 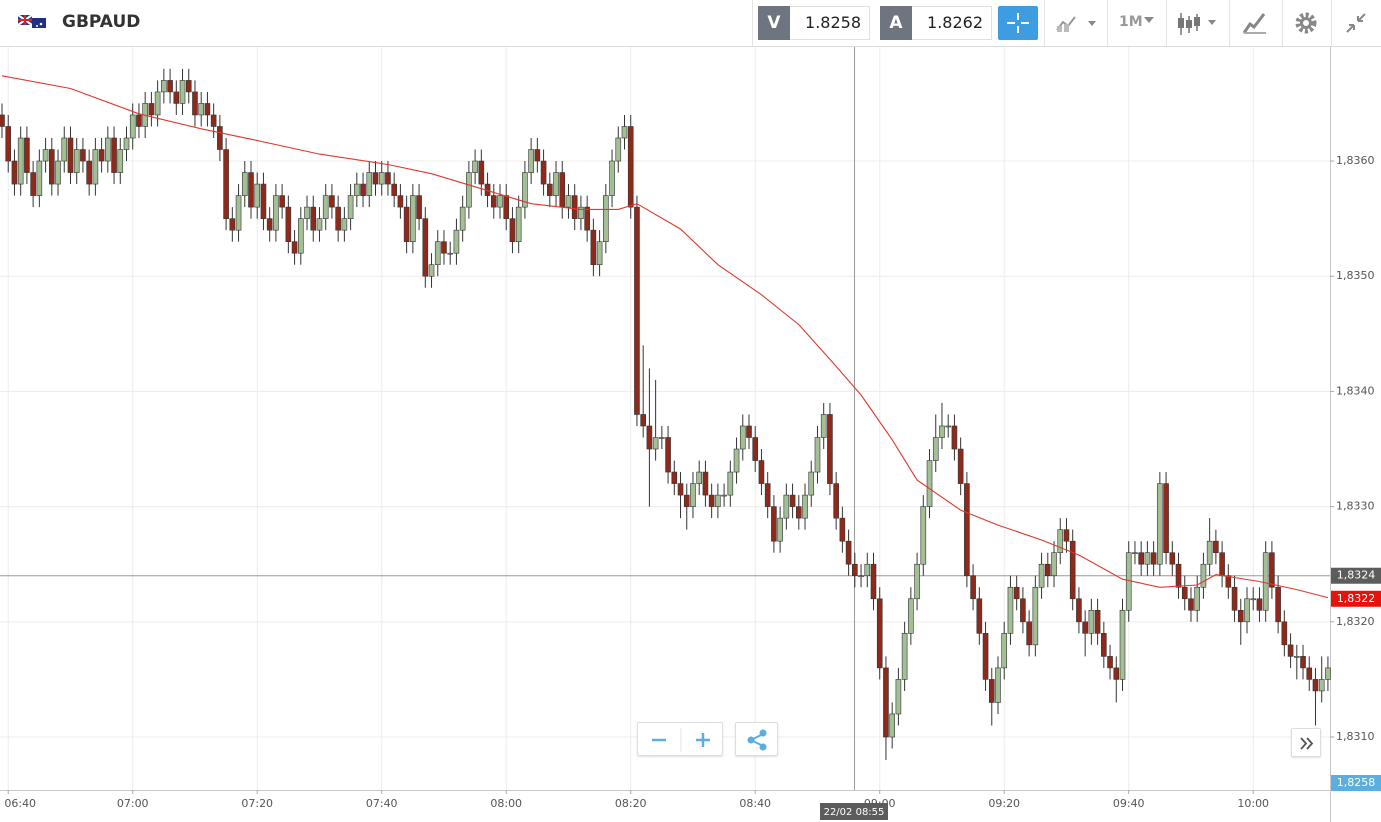 I want to click on x-tick-label: 08:40, so click(x=755, y=803).